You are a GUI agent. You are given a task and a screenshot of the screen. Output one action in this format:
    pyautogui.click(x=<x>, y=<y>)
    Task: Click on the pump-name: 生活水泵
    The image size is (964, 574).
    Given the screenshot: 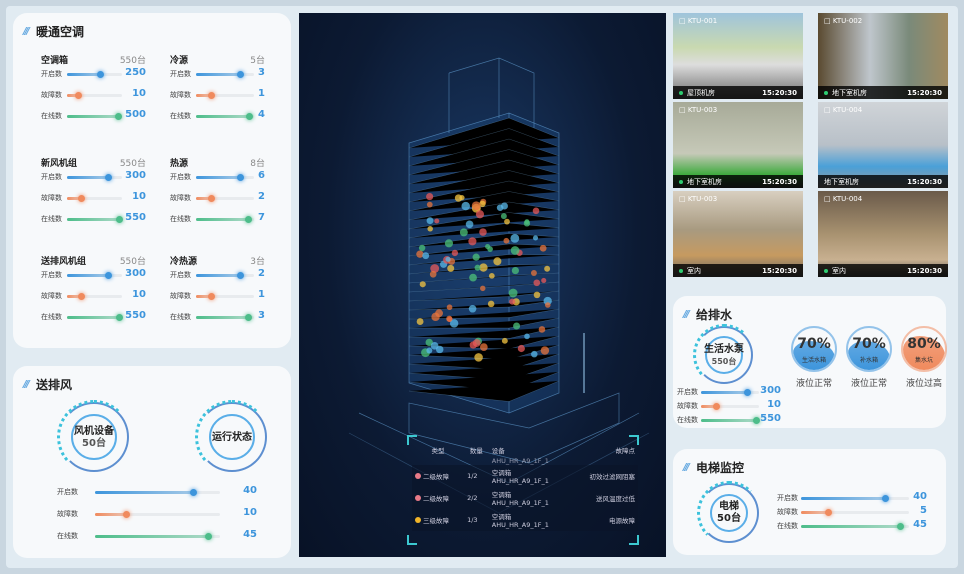 What is the action you would take?
    pyautogui.click(x=724, y=349)
    